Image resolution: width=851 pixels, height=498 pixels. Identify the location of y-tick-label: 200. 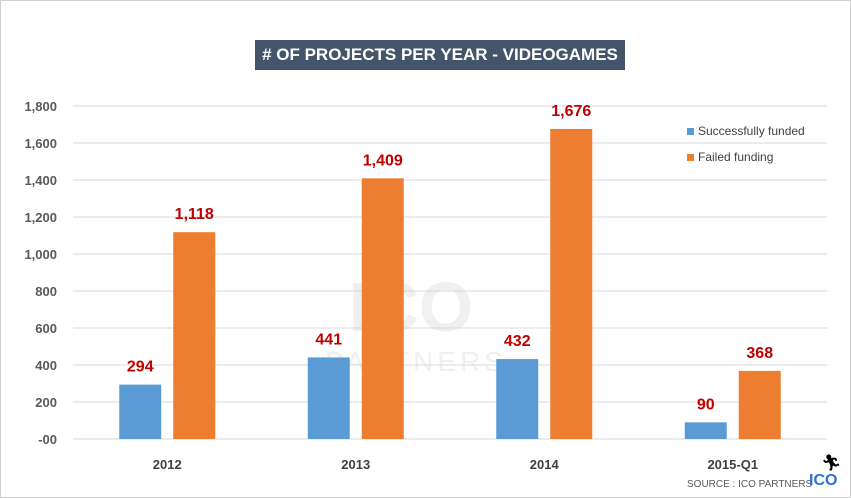
(46, 402).